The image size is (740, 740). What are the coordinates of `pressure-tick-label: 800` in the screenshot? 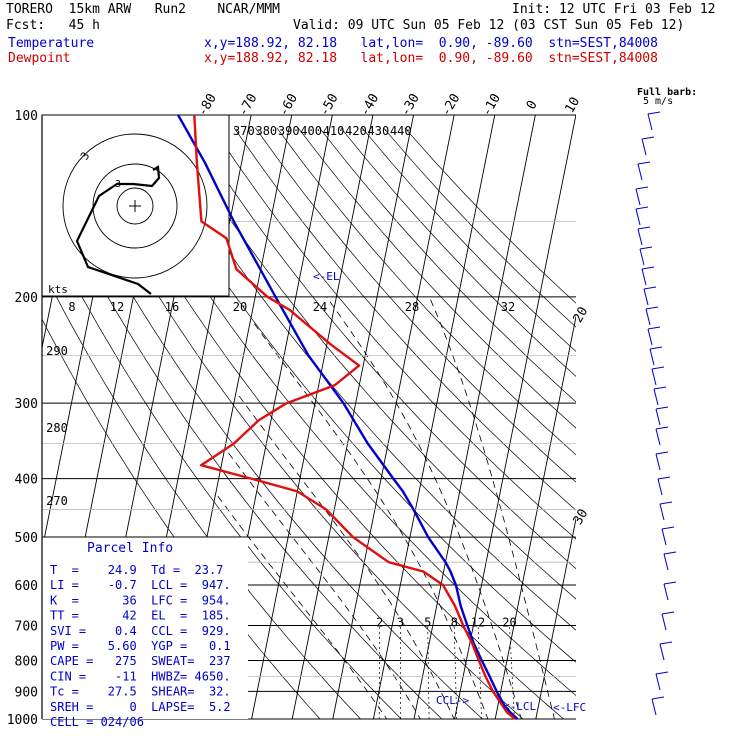 It's located at (26, 661).